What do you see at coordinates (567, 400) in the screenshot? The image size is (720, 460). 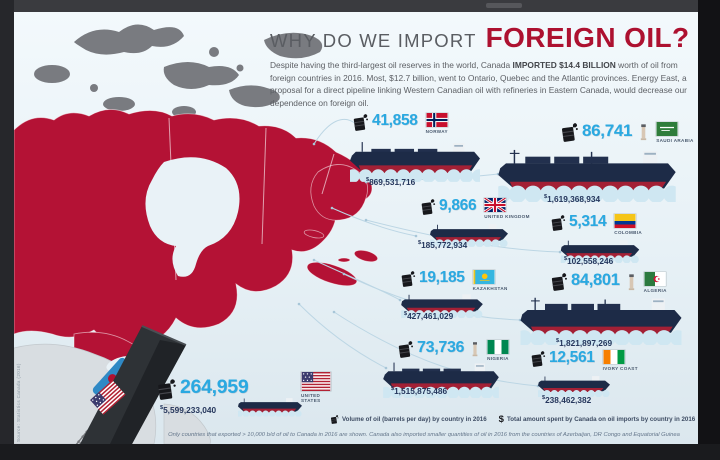 I see `amount-value: $238,462,382` at bounding box center [567, 400].